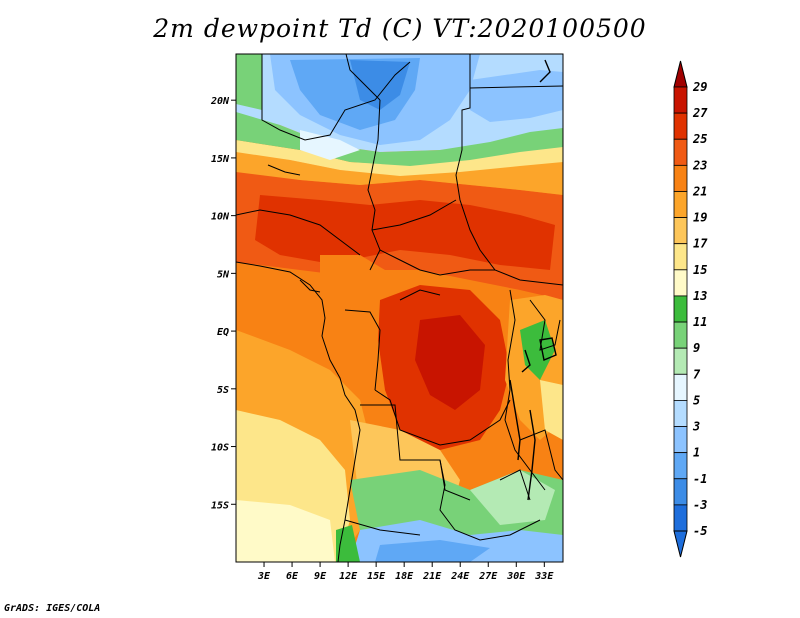 This screenshot has width=800, height=618. Describe the element at coordinates (700, 270) in the screenshot. I see `colorbar-label: 15` at that location.